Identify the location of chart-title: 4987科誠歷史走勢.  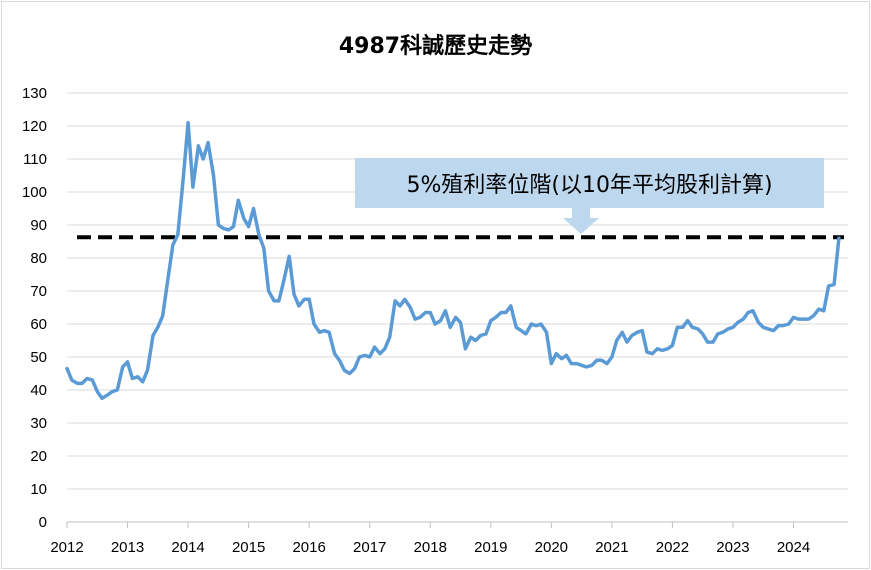
(435, 46).